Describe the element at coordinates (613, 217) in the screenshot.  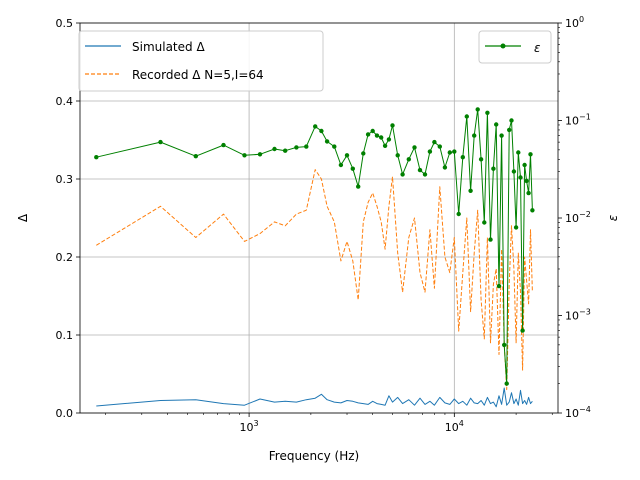
I see `y-right-axis-title: ε` at that location.